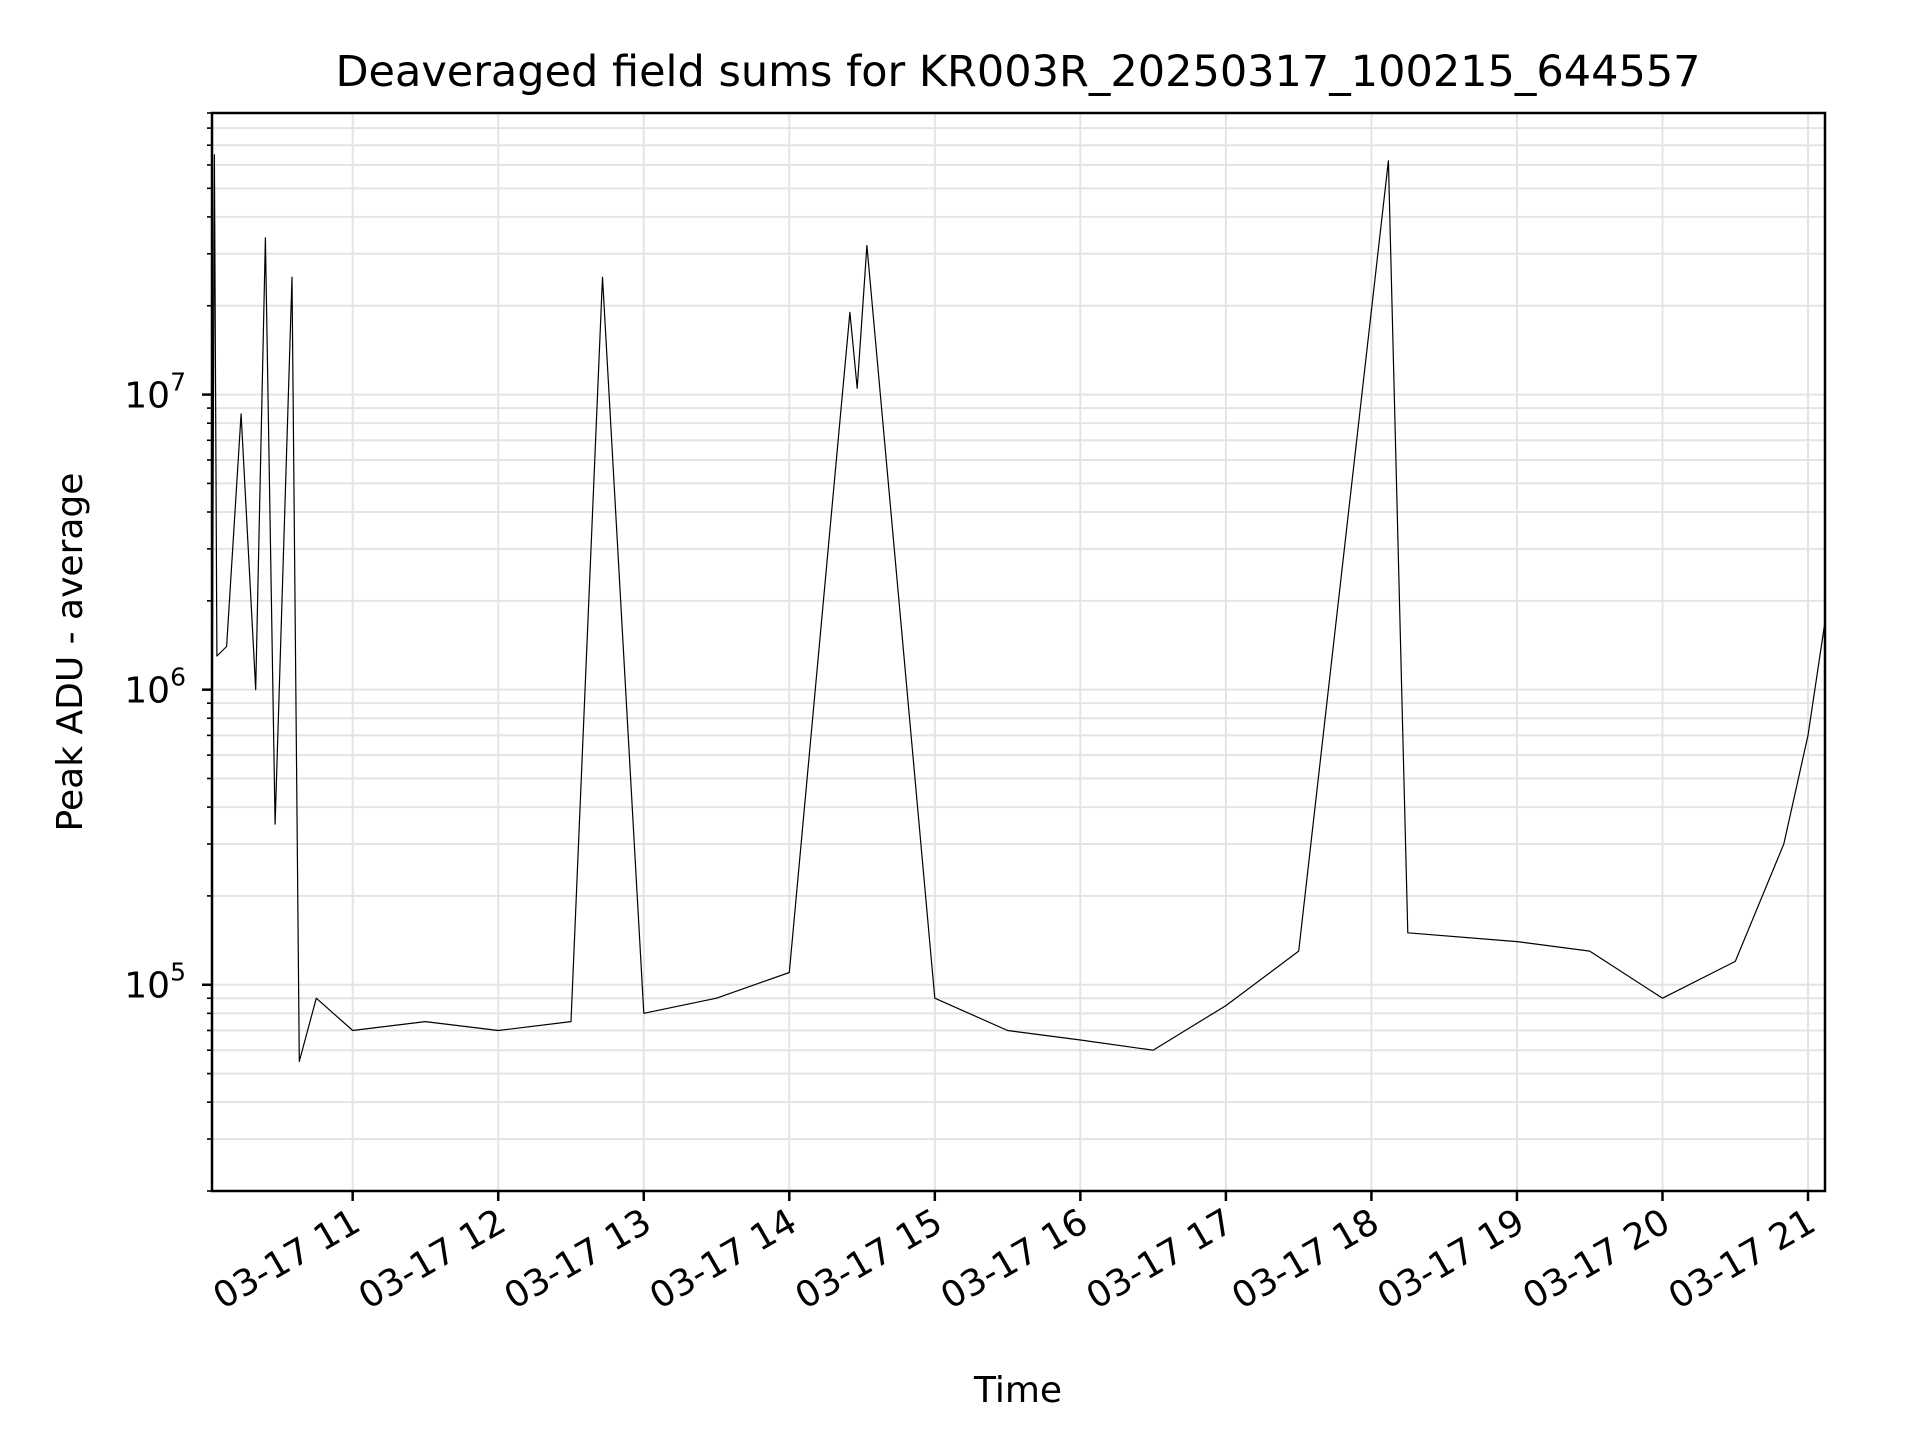 The width and height of the screenshot is (1920, 1440). I want to click on y-tick-label: 10⁷, so click(155, 392).